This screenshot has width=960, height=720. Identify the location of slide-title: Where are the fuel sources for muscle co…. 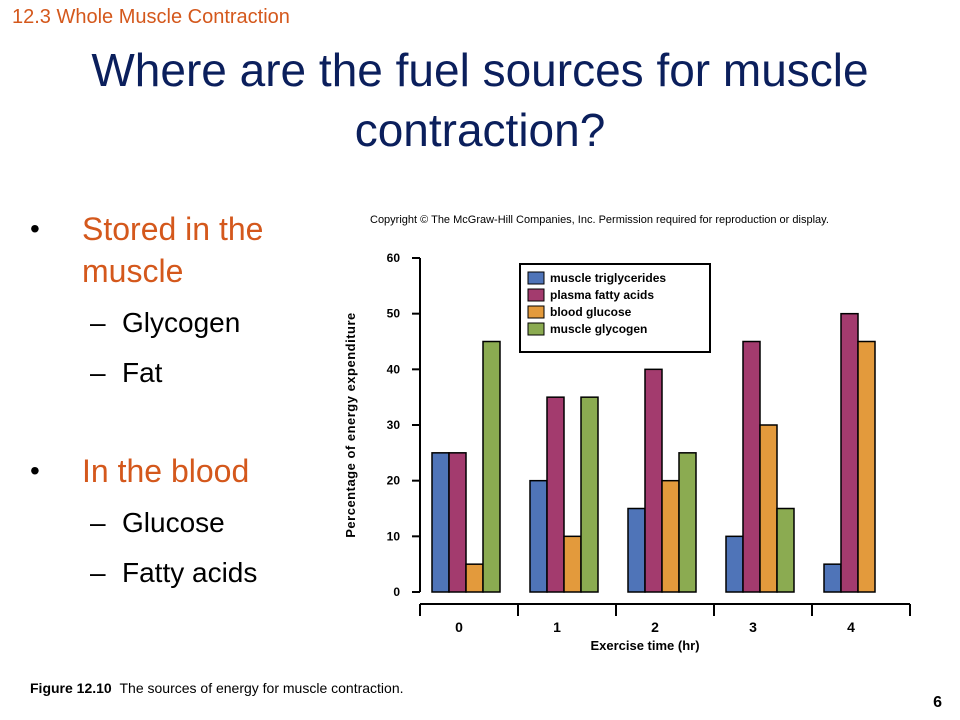
(480, 100).